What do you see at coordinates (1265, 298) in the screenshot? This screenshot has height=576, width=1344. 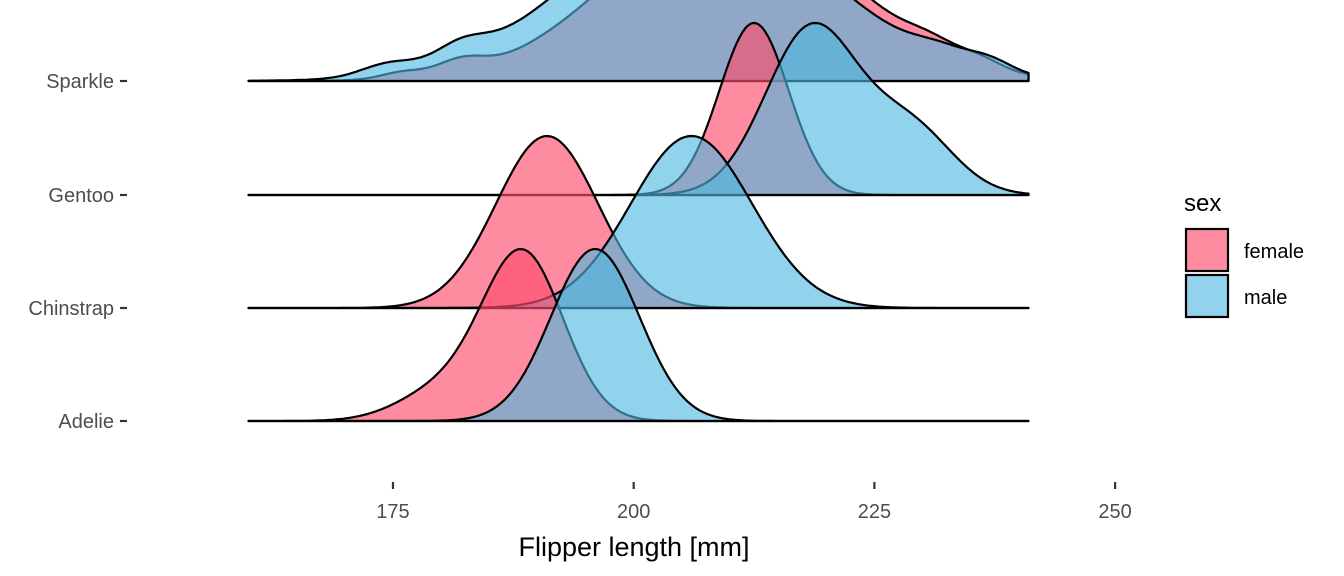 I see `legend-label-male: male` at bounding box center [1265, 298].